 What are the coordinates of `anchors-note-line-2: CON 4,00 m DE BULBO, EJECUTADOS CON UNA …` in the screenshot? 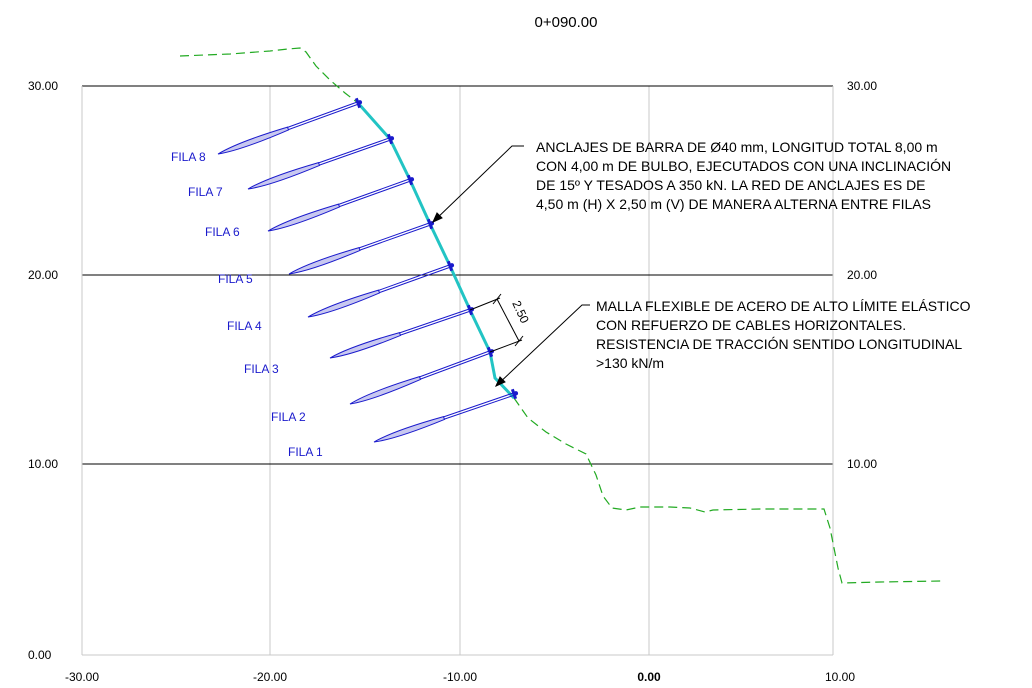 It's located at (743, 166).